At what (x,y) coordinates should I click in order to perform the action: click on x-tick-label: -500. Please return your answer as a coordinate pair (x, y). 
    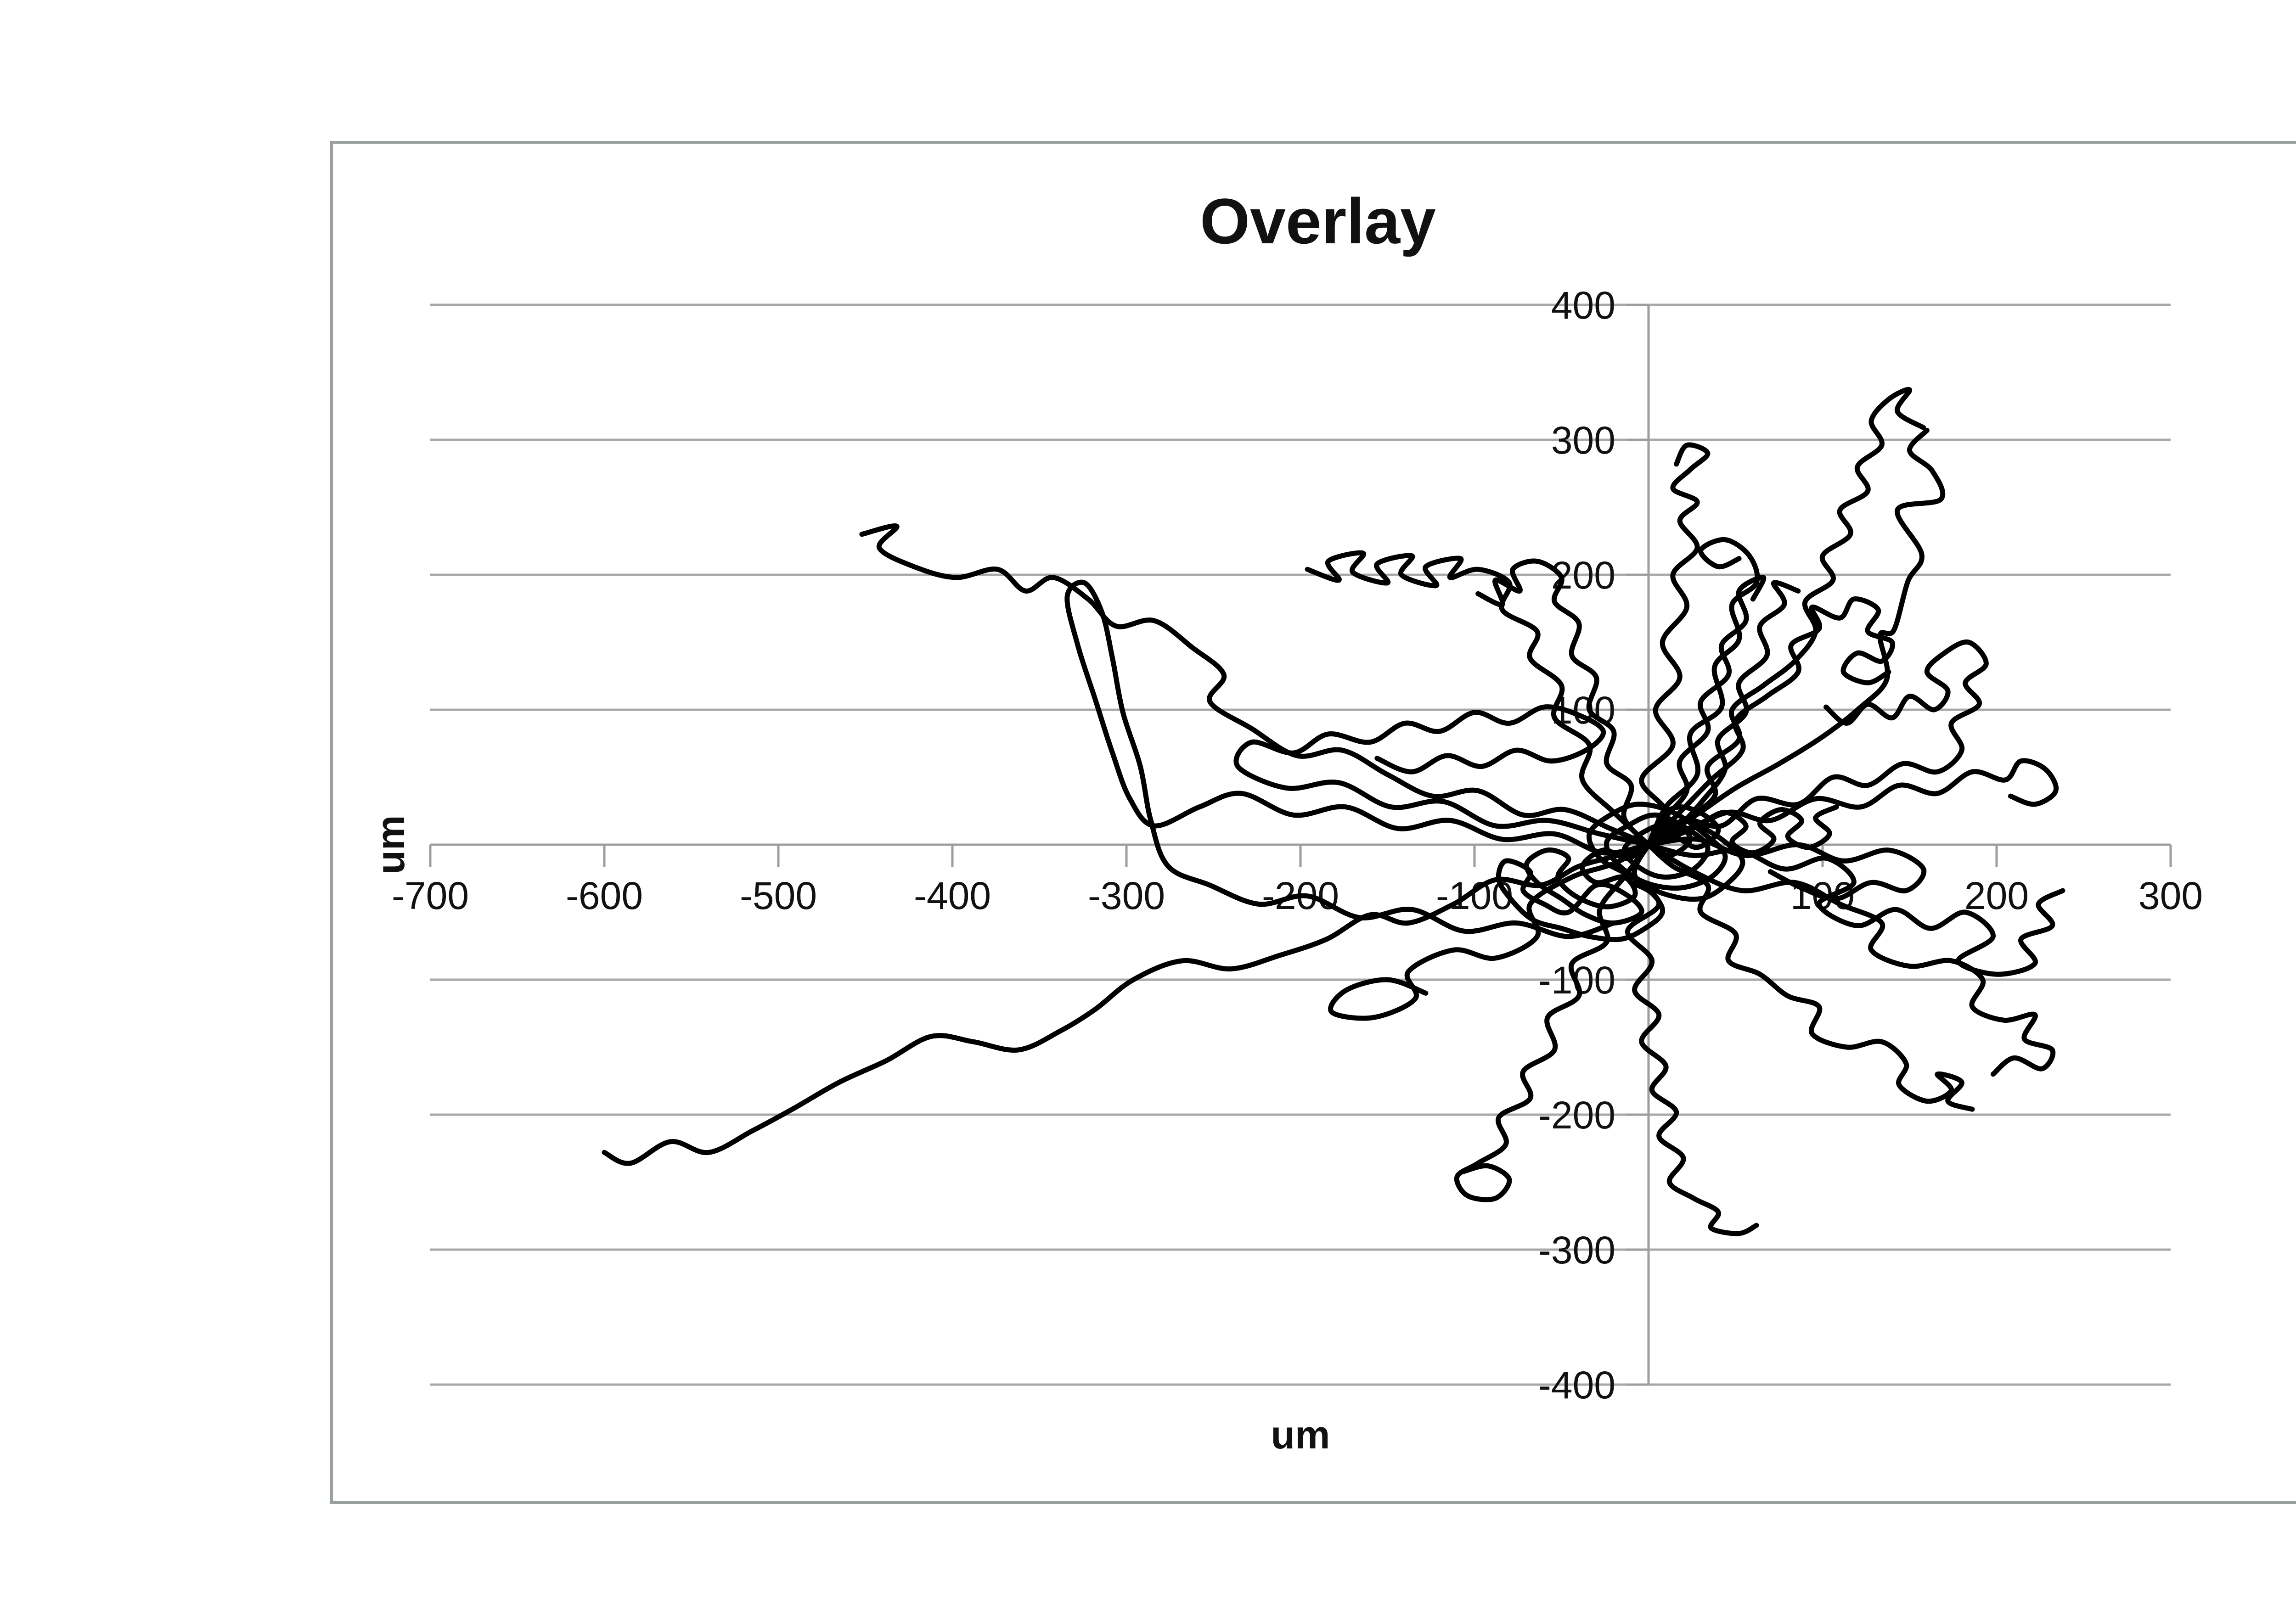
    Looking at the image, I should click on (778, 895).